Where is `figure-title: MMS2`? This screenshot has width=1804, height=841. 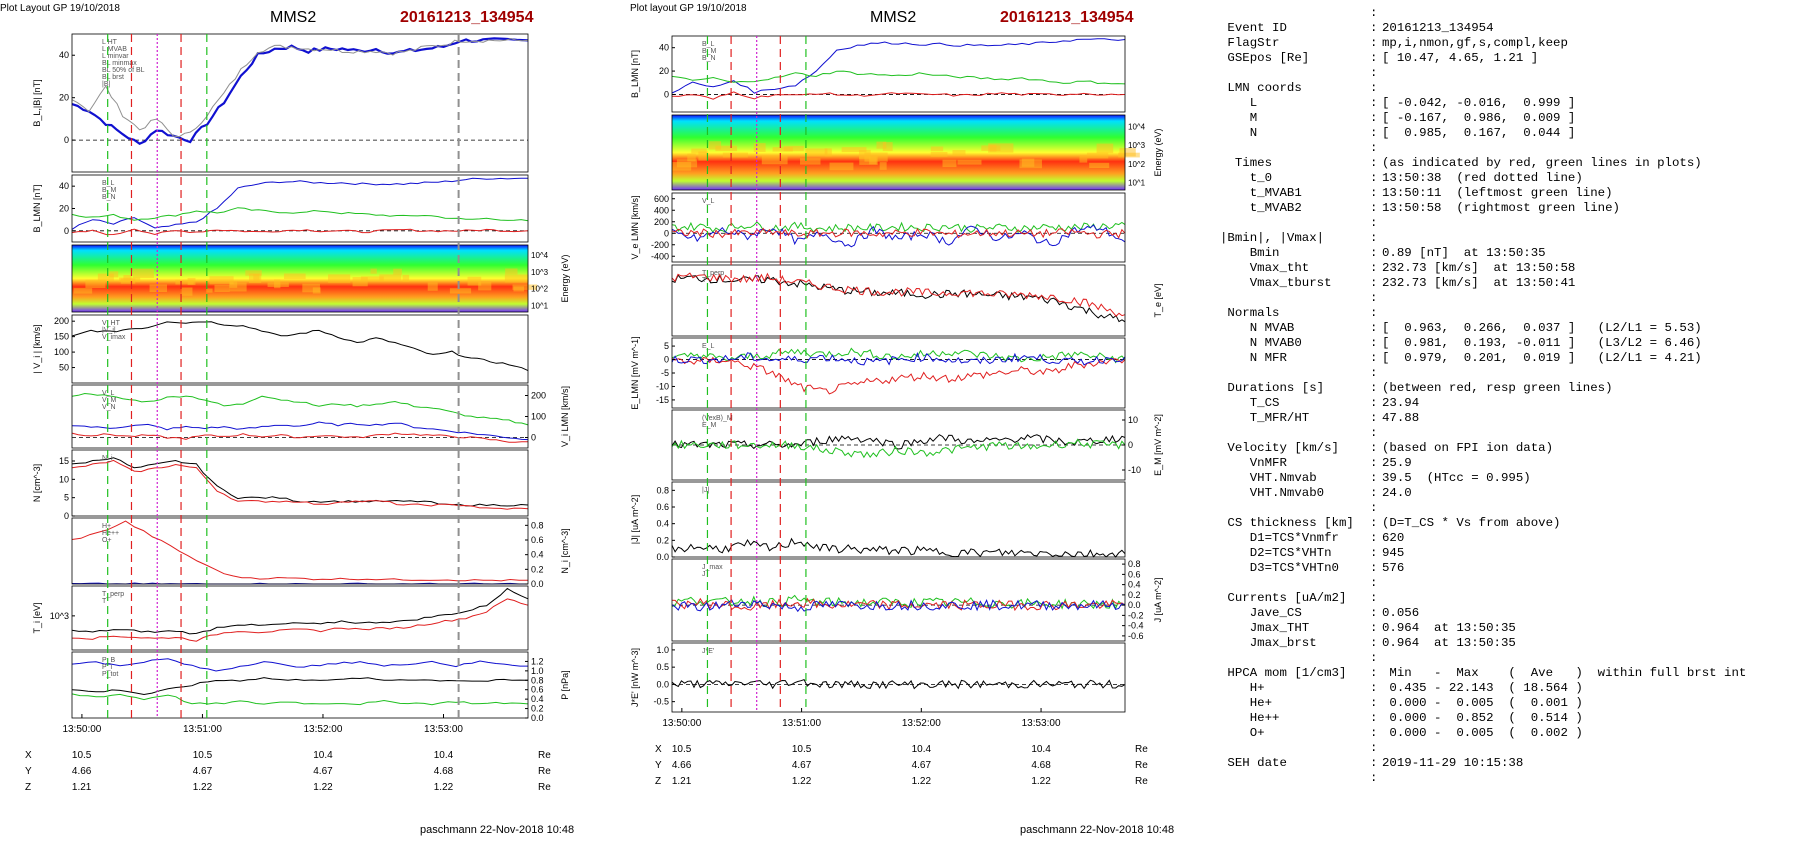 figure-title: MMS2 is located at coordinates (293, 17).